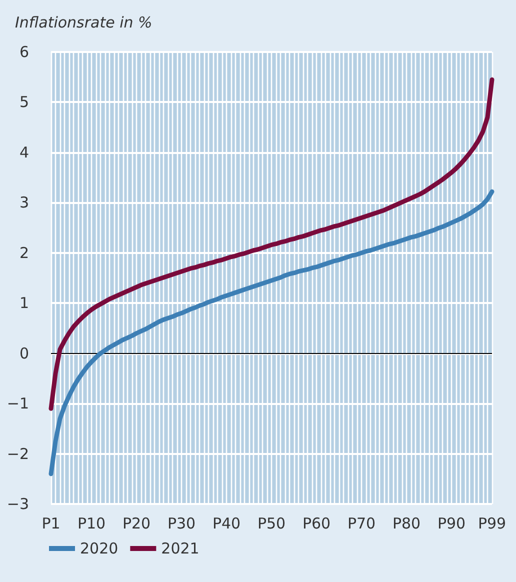 This screenshot has height=582, width=516. Describe the element at coordinates (24, 253) in the screenshot. I see `y-tick-label: 2` at that location.